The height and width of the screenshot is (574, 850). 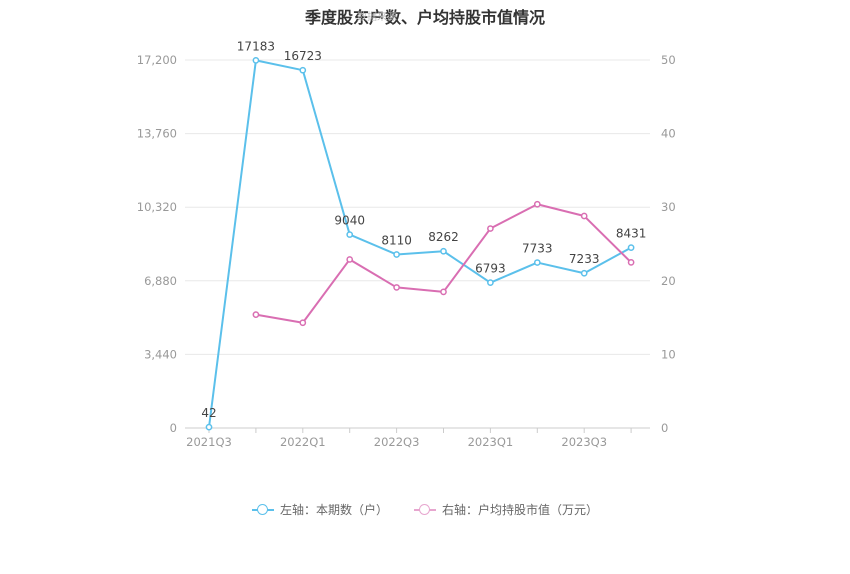 I want to click on right-axis-tick-label: 10, so click(x=668, y=354).